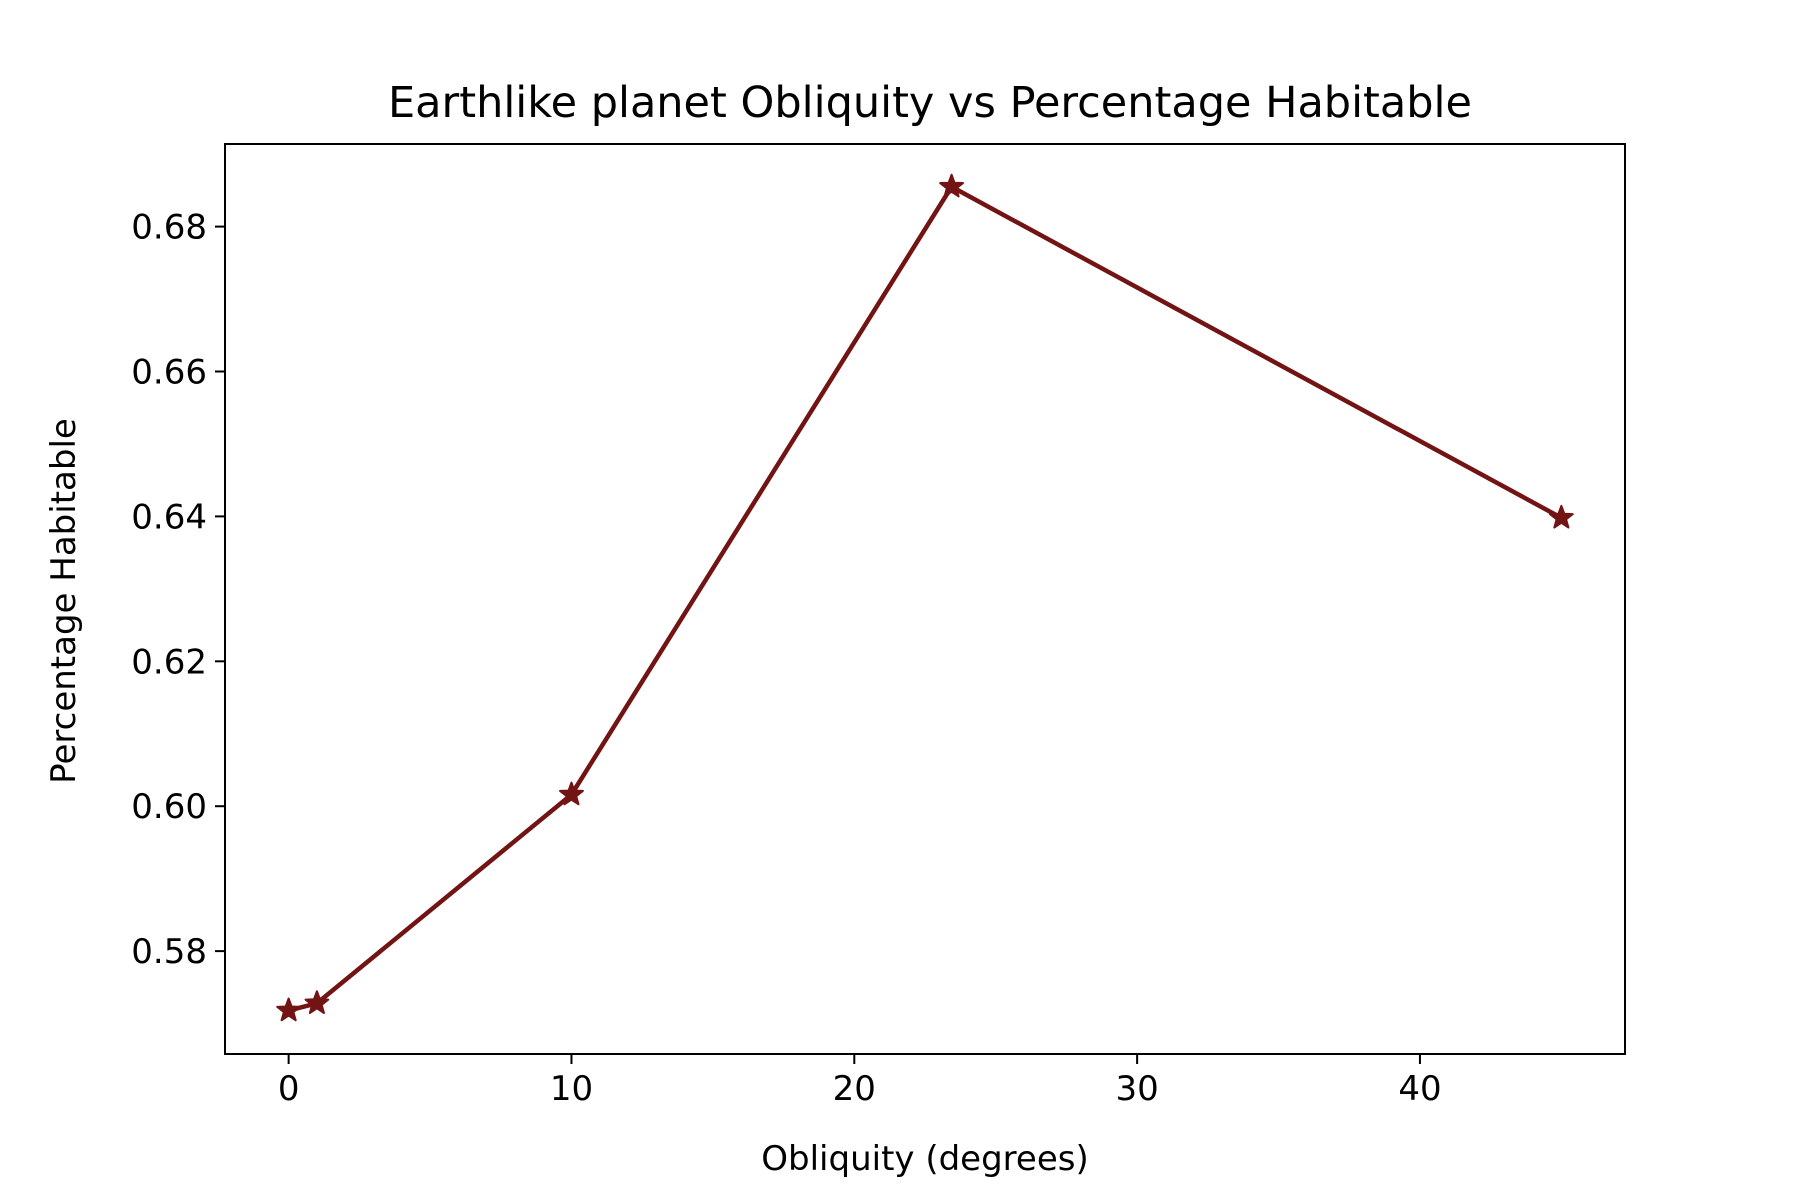 The height and width of the screenshot is (1204, 1800). What do you see at coordinates (169, 662) in the screenshot?
I see `y-tick-label: 0.62` at bounding box center [169, 662].